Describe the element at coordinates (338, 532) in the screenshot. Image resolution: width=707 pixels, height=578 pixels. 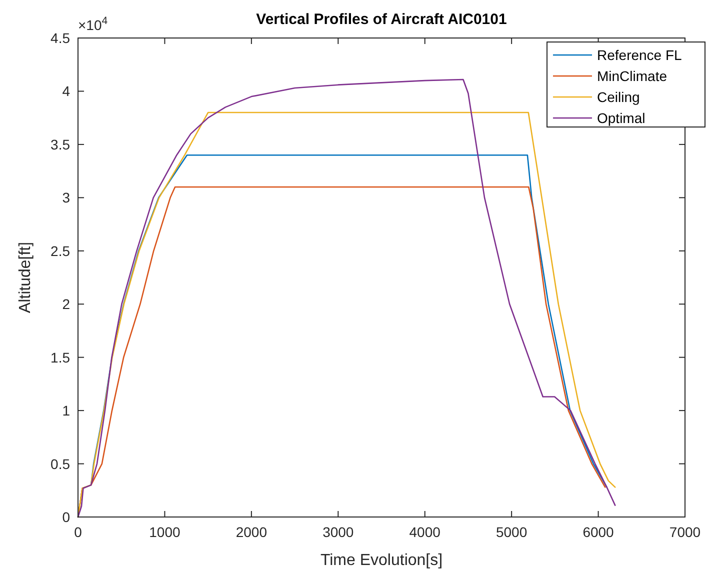
I see `x-tick-label: 3000` at that location.